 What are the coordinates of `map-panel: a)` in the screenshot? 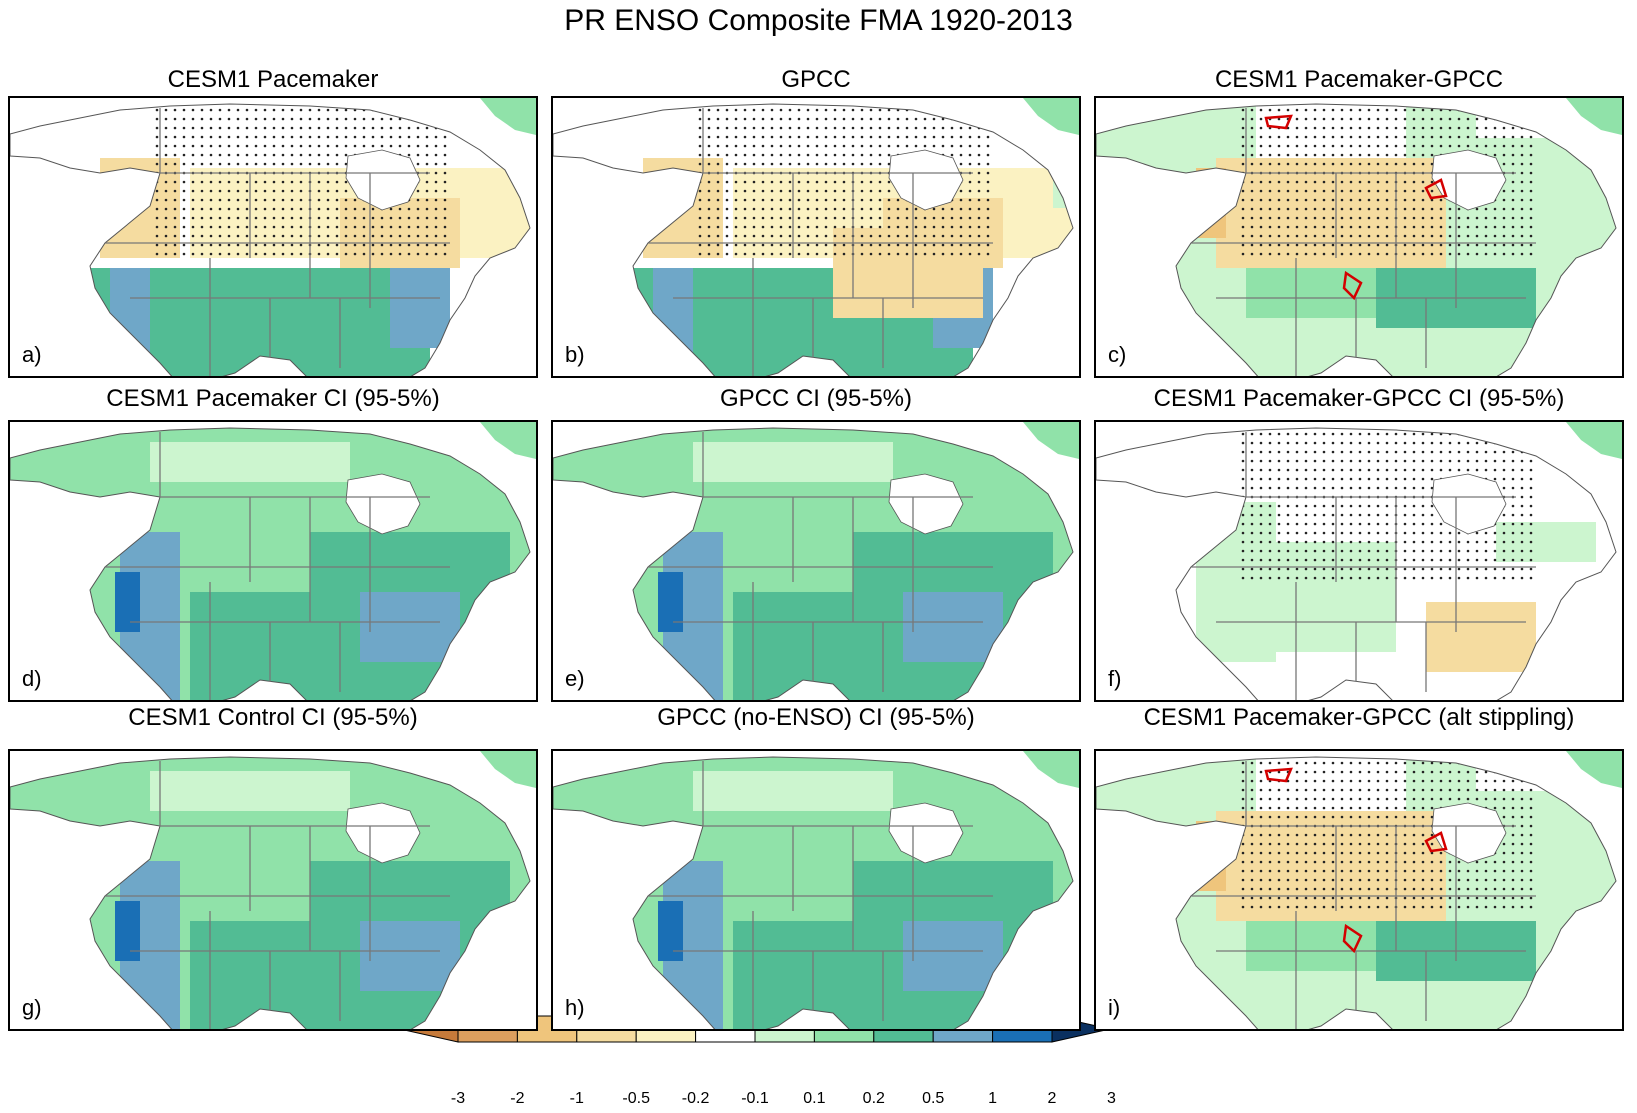 It's located at (273, 237).